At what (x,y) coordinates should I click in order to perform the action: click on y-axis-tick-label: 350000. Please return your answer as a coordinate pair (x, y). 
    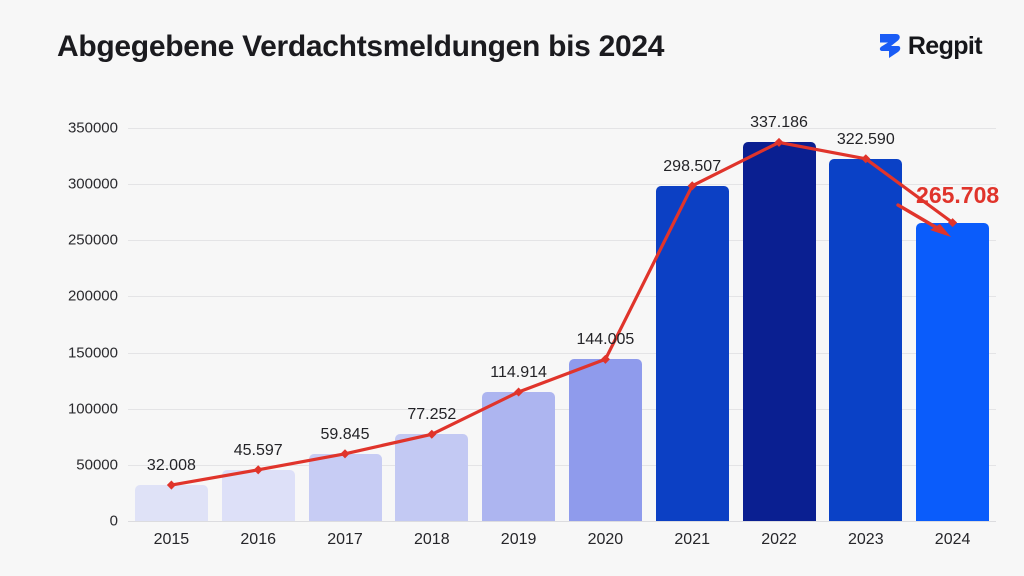
    Looking at the image, I should click on (92, 128).